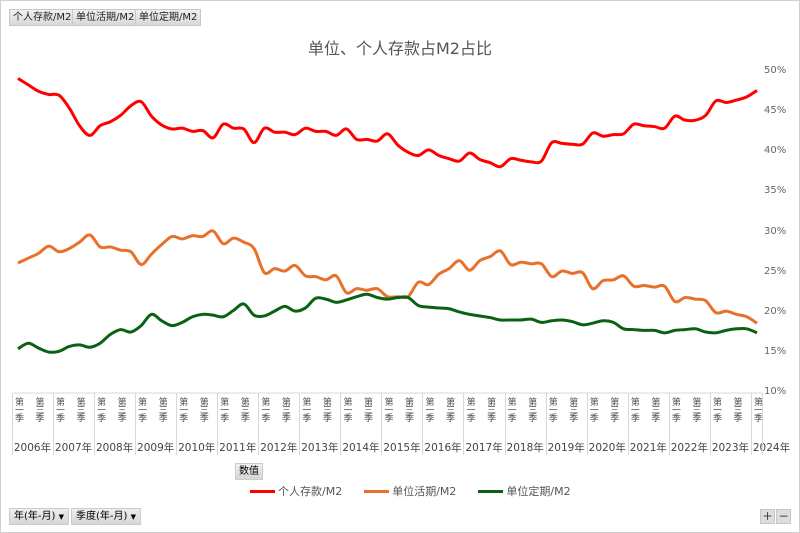 The width and height of the screenshot is (800, 533). What do you see at coordinates (775, 311) in the screenshot?
I see `y-tick-label: 20%` at bounding box center [775, 311].